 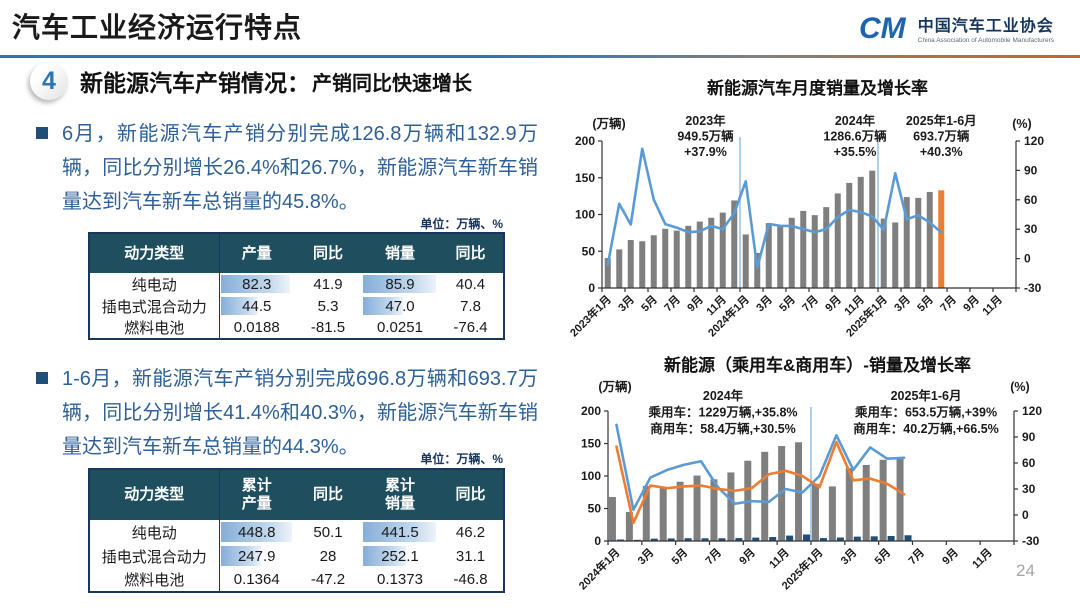 I want to click on table-cell: 82.3, so click(x=256, y=284).